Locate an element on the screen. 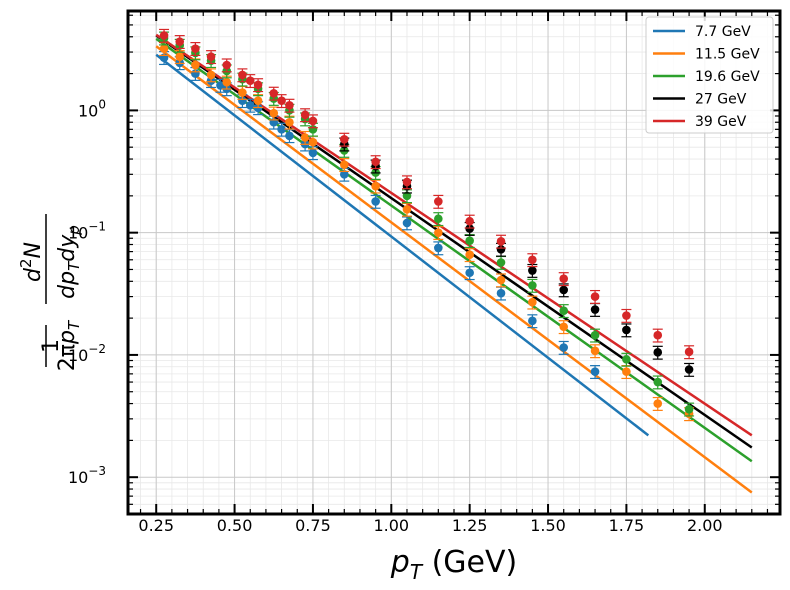 Image resolution: width=790 pixels, height=590 pixels. x-tick-labels: 0.25 0.50 0.75 1.00 1.25 1.50 1.75 2.00 is located at coordinates (430, 525).